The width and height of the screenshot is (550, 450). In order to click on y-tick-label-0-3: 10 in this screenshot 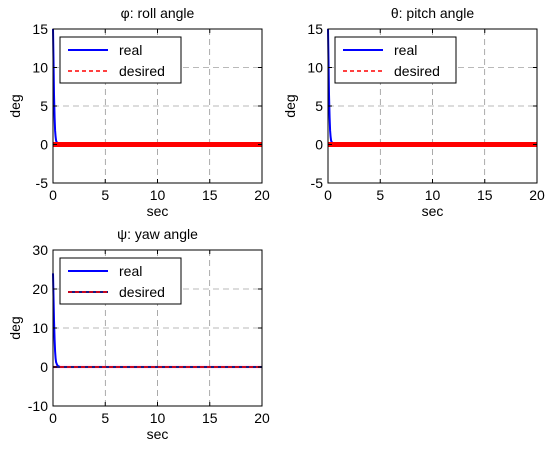, I will do `click(40, 68)`.